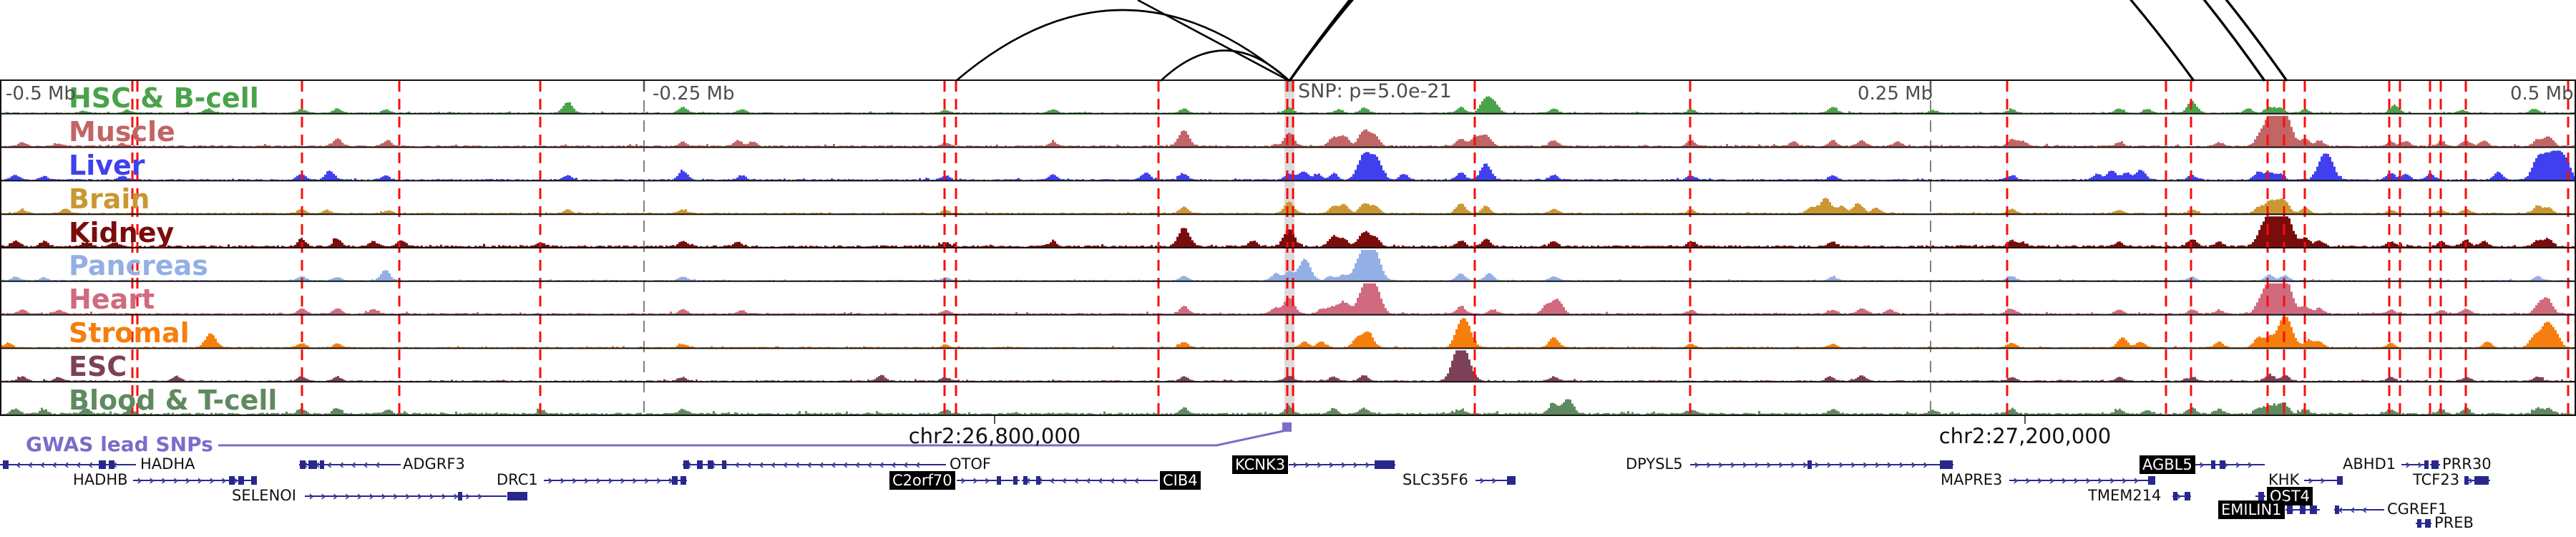  What do you see at coordinates (350, 464) in the screenshot?
I see `gene-adgrf3-body` at bounding box center [350, 464].